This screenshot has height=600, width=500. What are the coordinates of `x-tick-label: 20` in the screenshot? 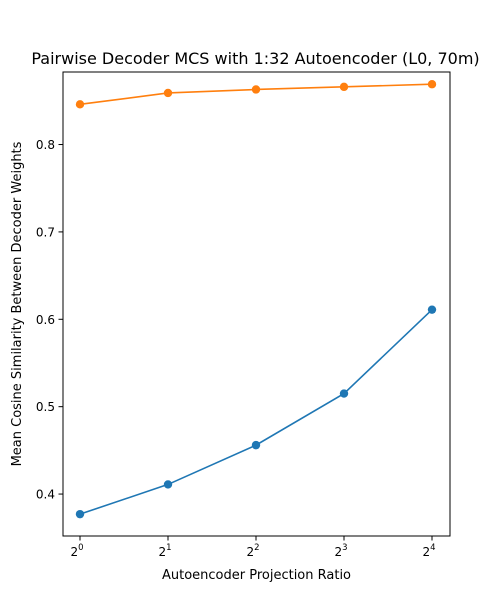 It's located at (76, 551).